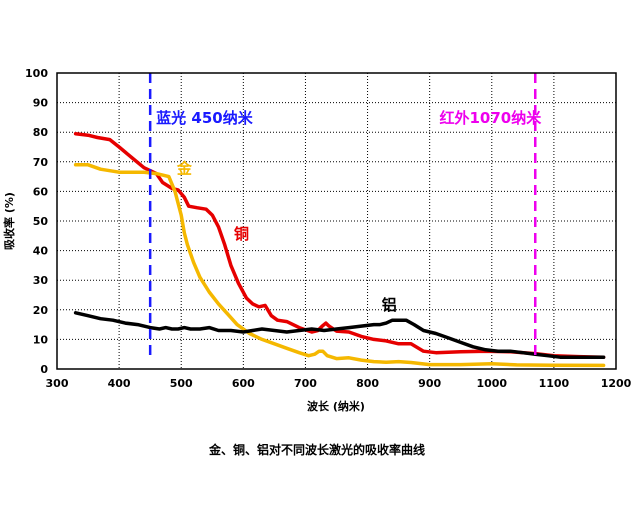  Describe the element at coordinates (41, 132) in the screenshot. I see `y-tick-label: 80` at that location.